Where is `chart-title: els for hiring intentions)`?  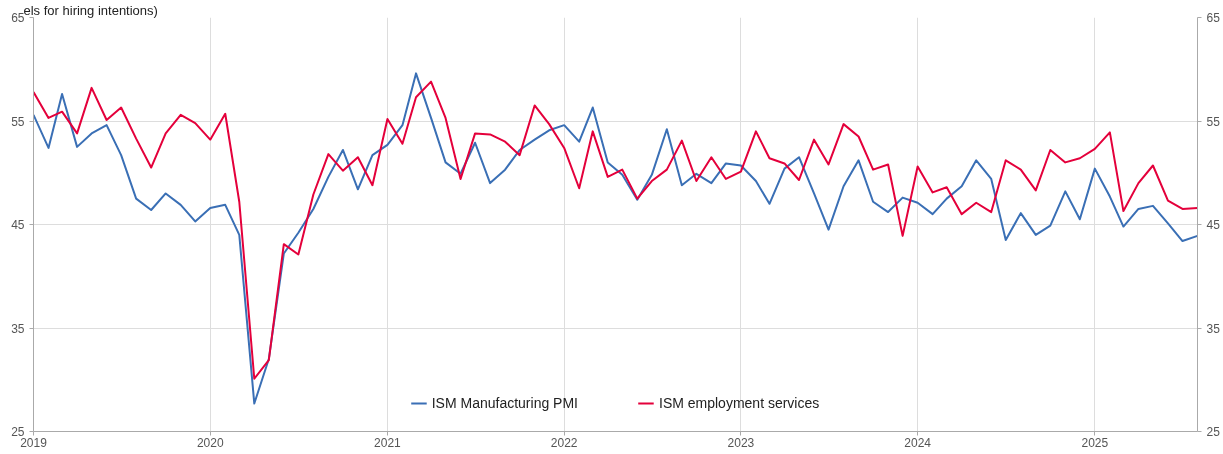
chart-title: els for hiring intentions) is located at coordinates (90, 10).